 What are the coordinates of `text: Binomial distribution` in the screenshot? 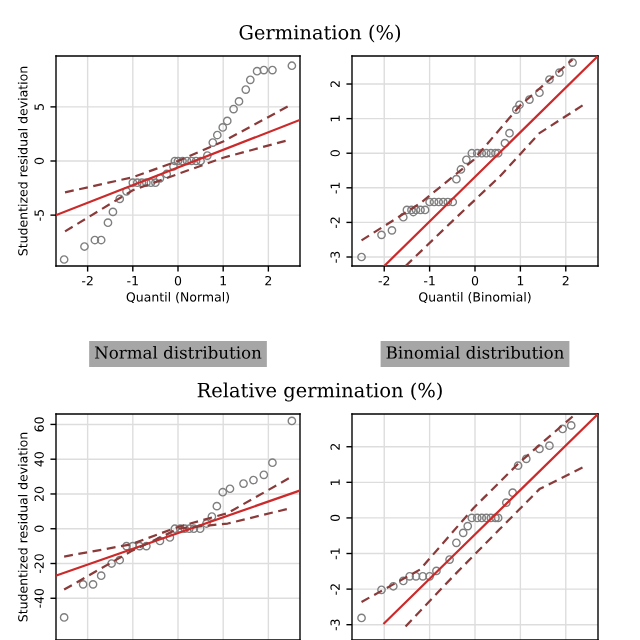 It's located at (475, 352).